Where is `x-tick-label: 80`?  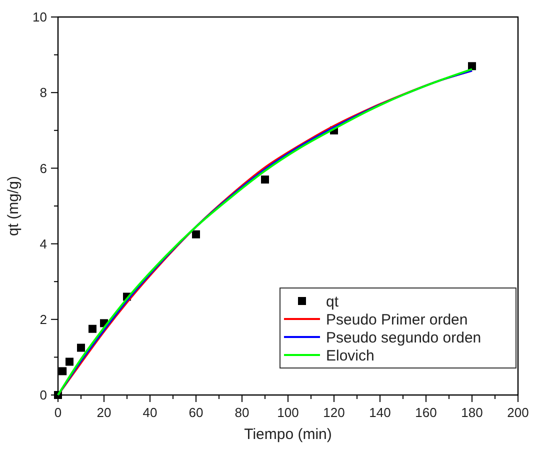
x-tick-label: 80 is located at coordinates (242, 412).